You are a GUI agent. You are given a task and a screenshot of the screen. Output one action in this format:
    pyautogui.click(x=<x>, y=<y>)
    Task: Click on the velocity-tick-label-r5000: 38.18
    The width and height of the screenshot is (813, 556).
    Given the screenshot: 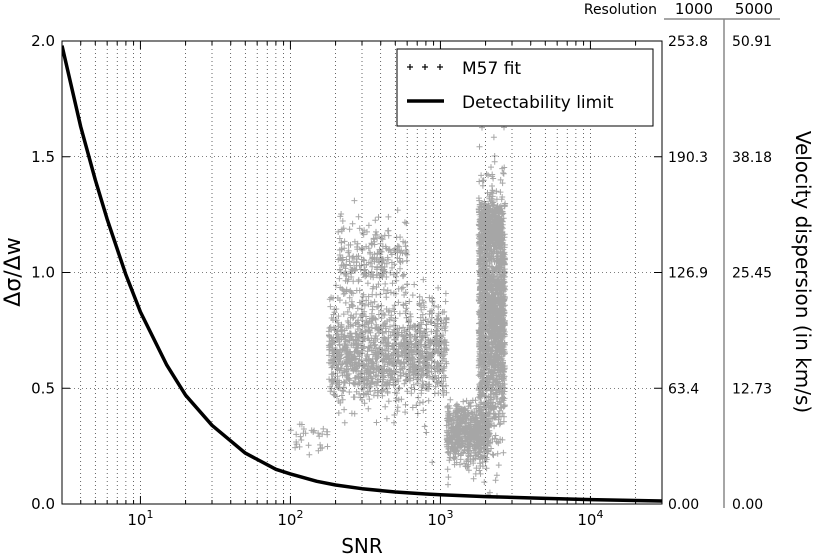 What is the action you would take?
    pyautogui.click(x=752, y=158)
    